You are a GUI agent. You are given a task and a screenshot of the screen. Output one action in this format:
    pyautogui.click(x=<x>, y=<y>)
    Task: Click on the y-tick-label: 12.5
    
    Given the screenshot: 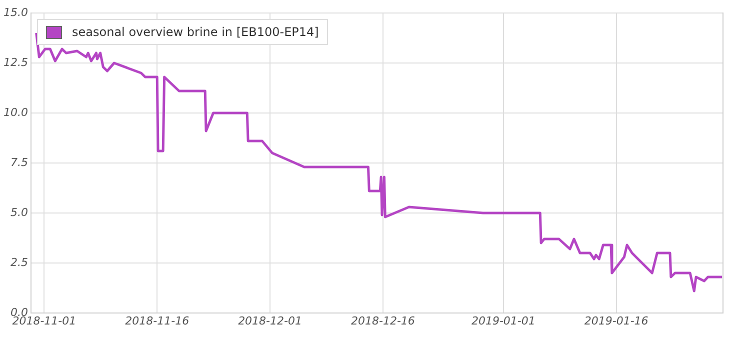 What is the action you would take?
    pyautogui.click(x=16, y=62)
    